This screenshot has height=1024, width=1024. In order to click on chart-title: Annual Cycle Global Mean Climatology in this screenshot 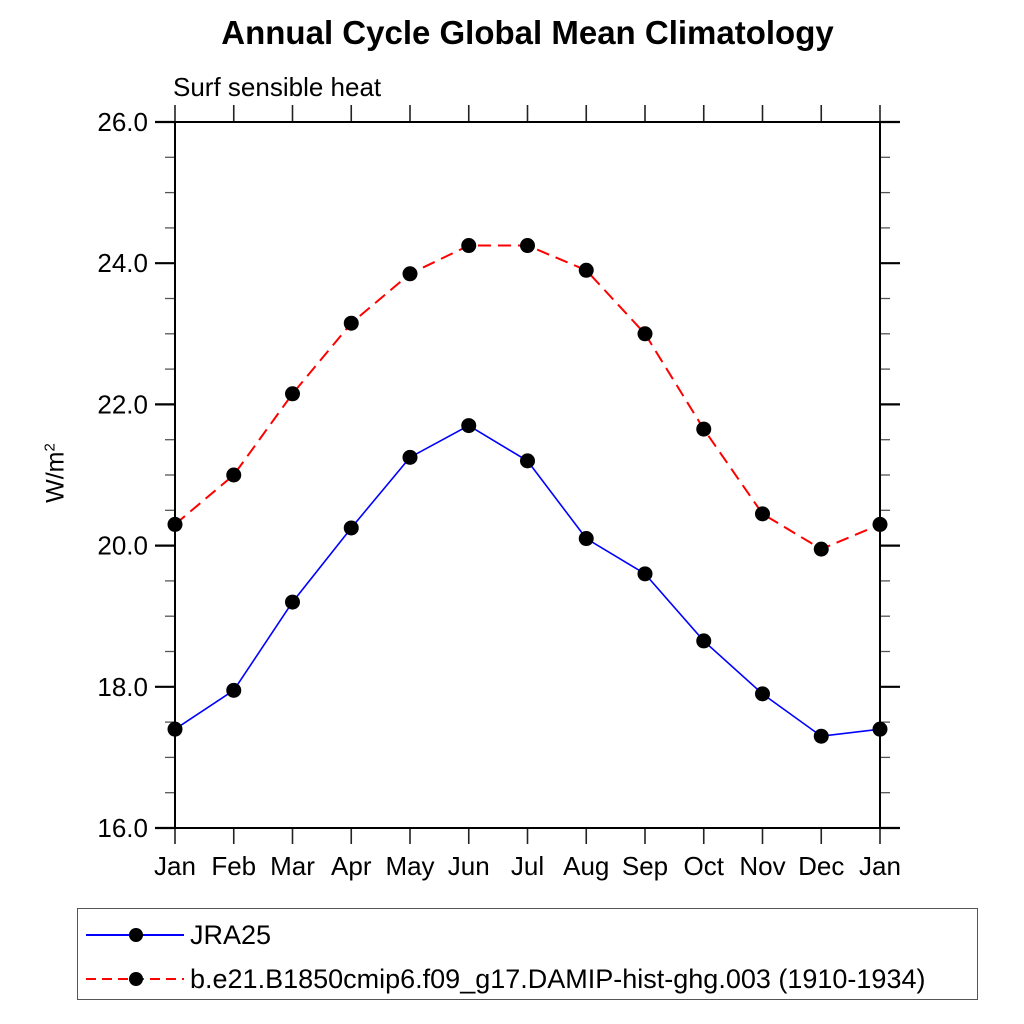, I will do `click(527, 32)`.